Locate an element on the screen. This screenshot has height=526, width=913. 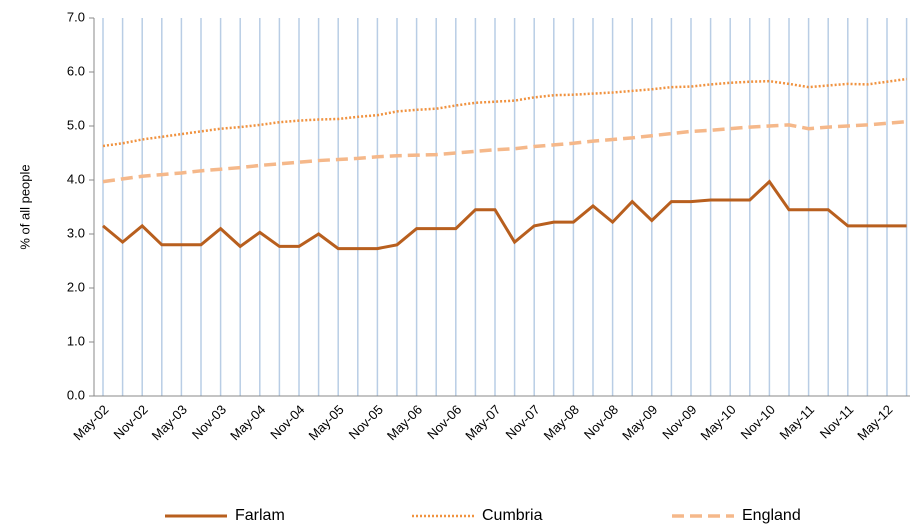
y-tick-label: 1.0 is located at coordinates (76, 340).